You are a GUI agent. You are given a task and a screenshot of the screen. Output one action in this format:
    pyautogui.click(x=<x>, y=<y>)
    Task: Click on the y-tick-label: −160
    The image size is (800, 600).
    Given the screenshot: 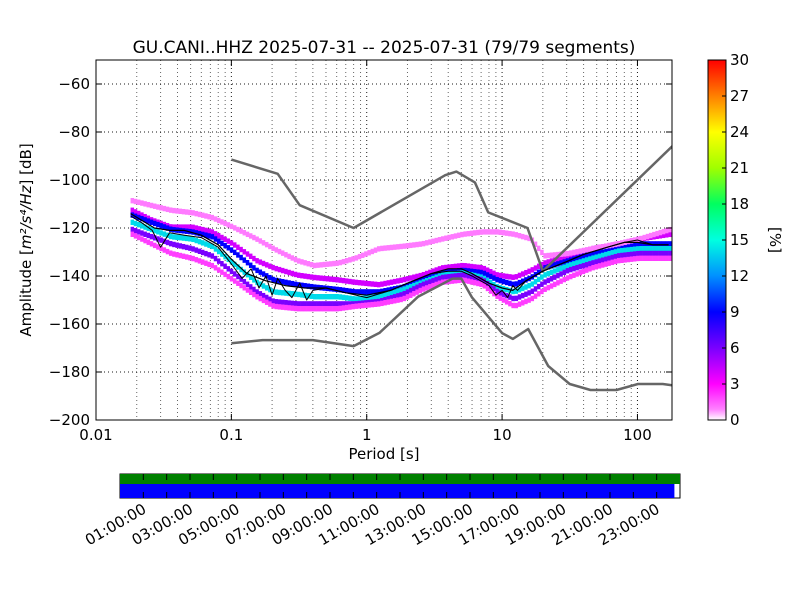 What is the action you would take?
    pyautogui.click(x=69, y=324)
    